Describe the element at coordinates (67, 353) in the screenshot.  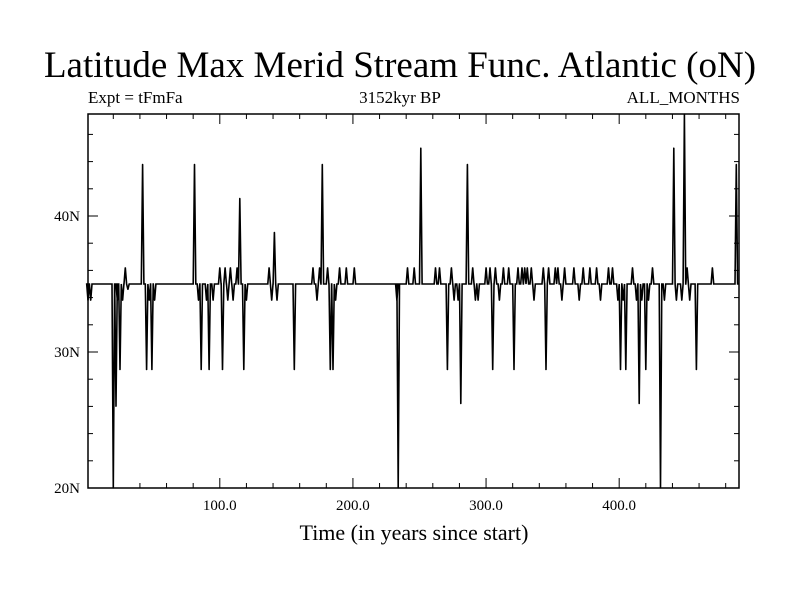
I see `y-tick-label: 30N` at that location.